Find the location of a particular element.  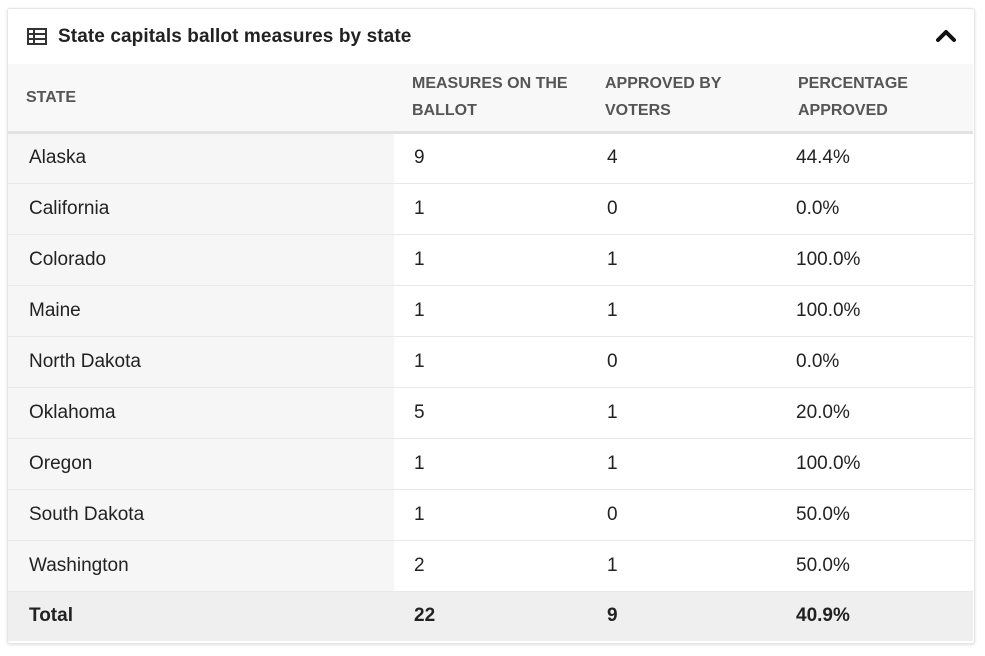

cell-state: Washington is located at coordinates (201, 565).